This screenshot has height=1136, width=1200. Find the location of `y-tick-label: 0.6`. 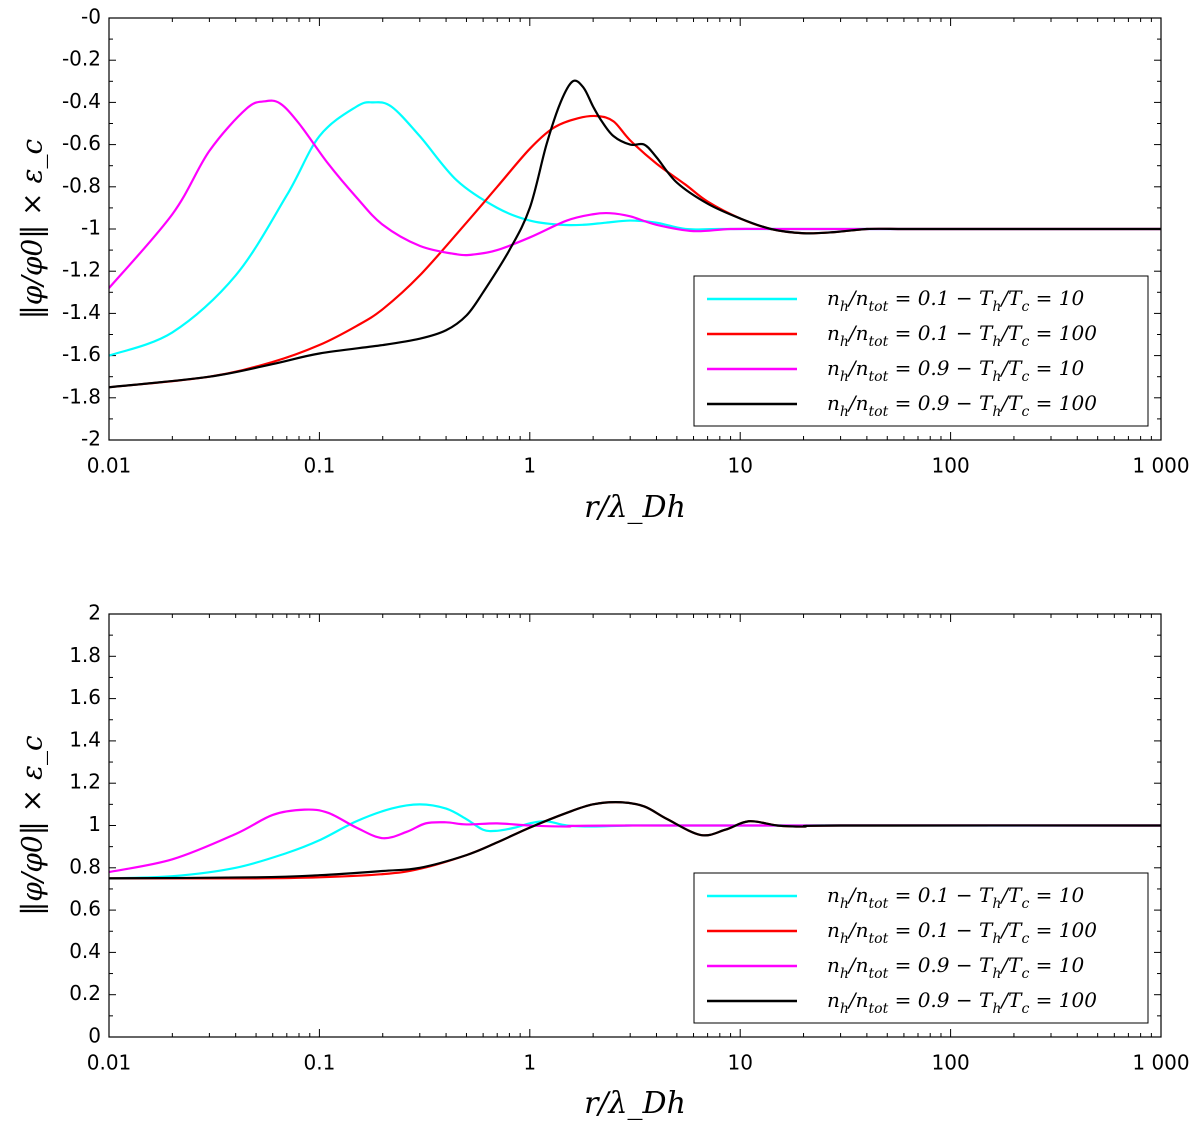

y-tick-label: 0.6 is located at coordinates (85, 909).